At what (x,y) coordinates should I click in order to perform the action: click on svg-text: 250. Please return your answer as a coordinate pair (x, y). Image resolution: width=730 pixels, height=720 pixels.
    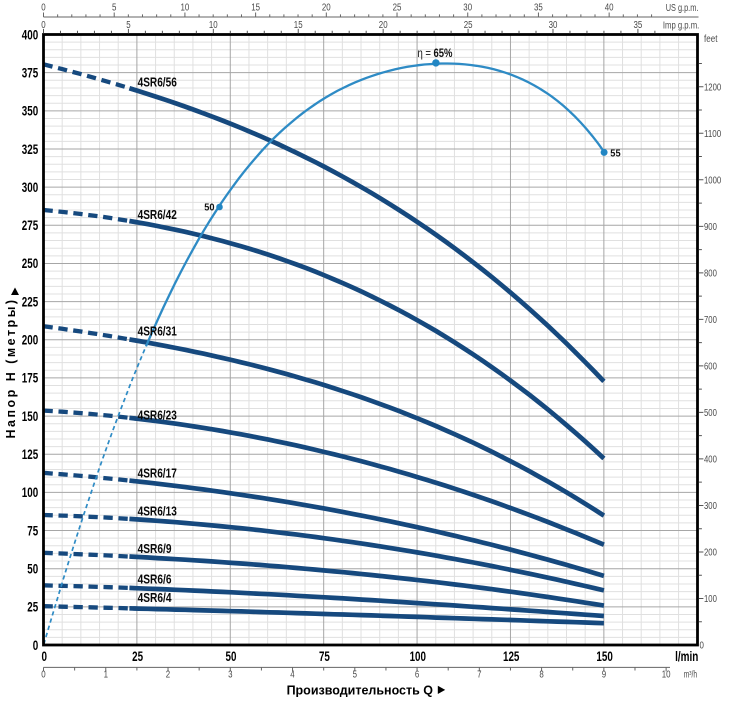
    Looking at the image, I should click on (30, 263).